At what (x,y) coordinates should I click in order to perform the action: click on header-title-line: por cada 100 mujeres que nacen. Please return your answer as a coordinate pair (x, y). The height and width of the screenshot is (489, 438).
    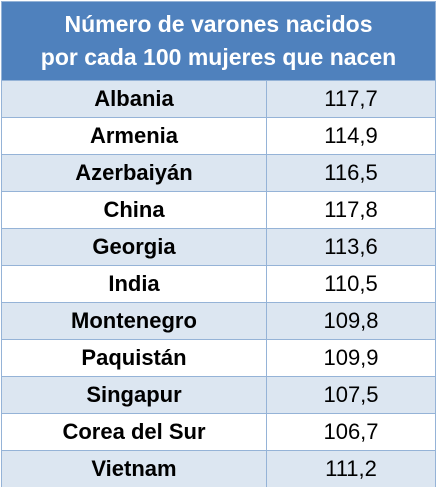
    Looking at the image, I should click on (218, 57).